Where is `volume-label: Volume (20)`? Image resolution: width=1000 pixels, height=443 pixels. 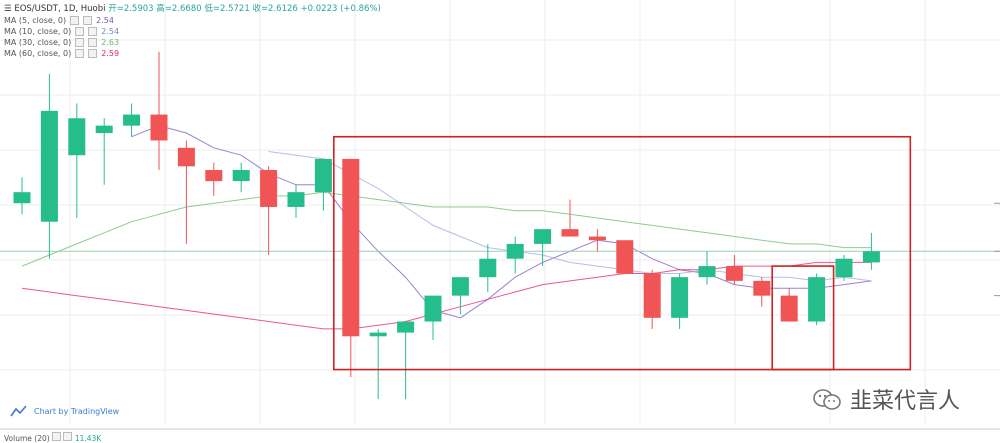 volume-label: Volume (20) is located at coordinates (27, 438).